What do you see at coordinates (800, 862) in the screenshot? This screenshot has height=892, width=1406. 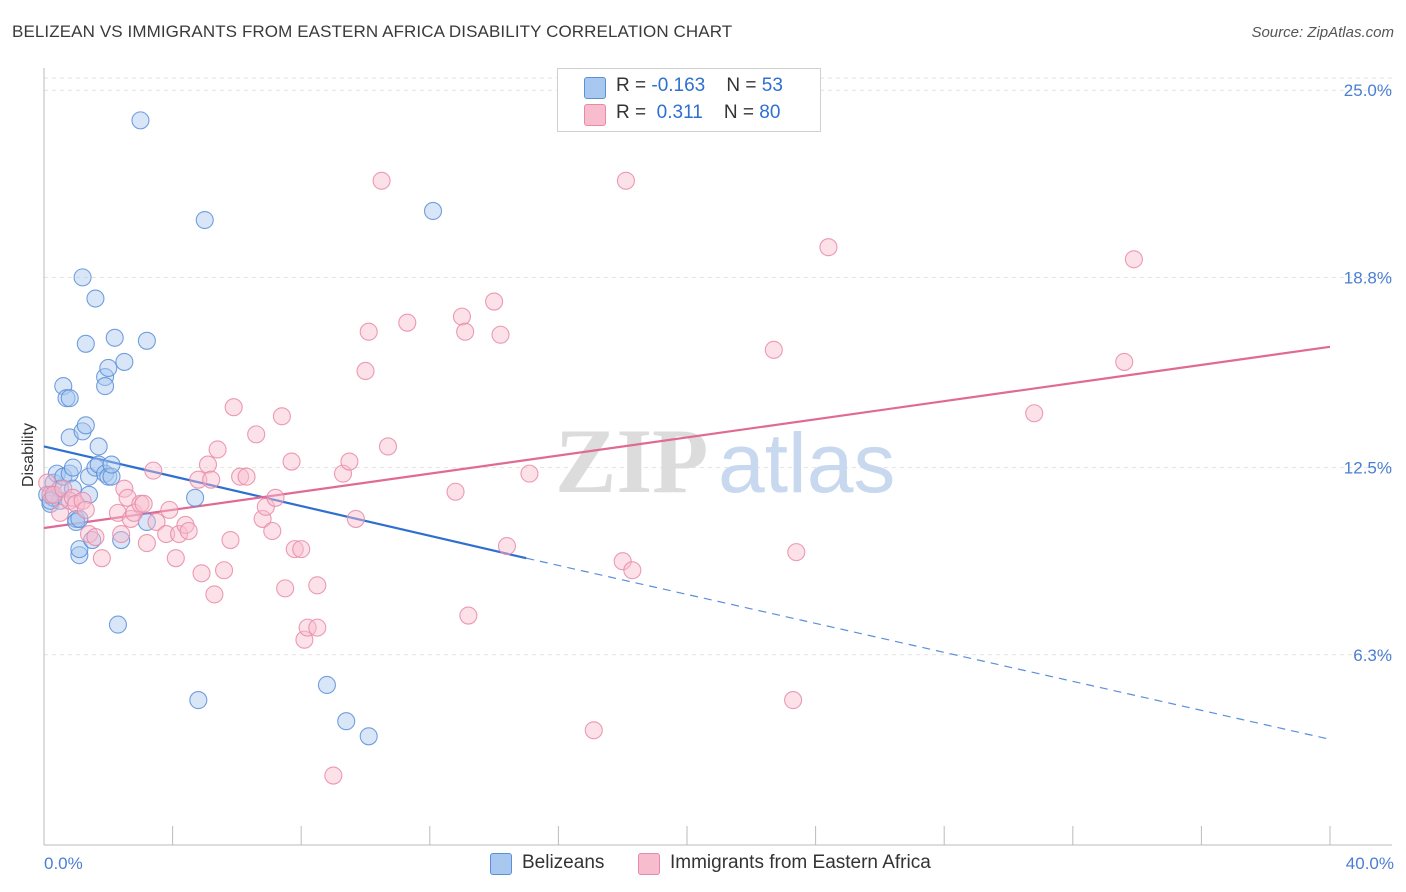 I see `legend-label-eastern-africa: Immigrants from Eastern Africa` at bounding box center [800, 862].